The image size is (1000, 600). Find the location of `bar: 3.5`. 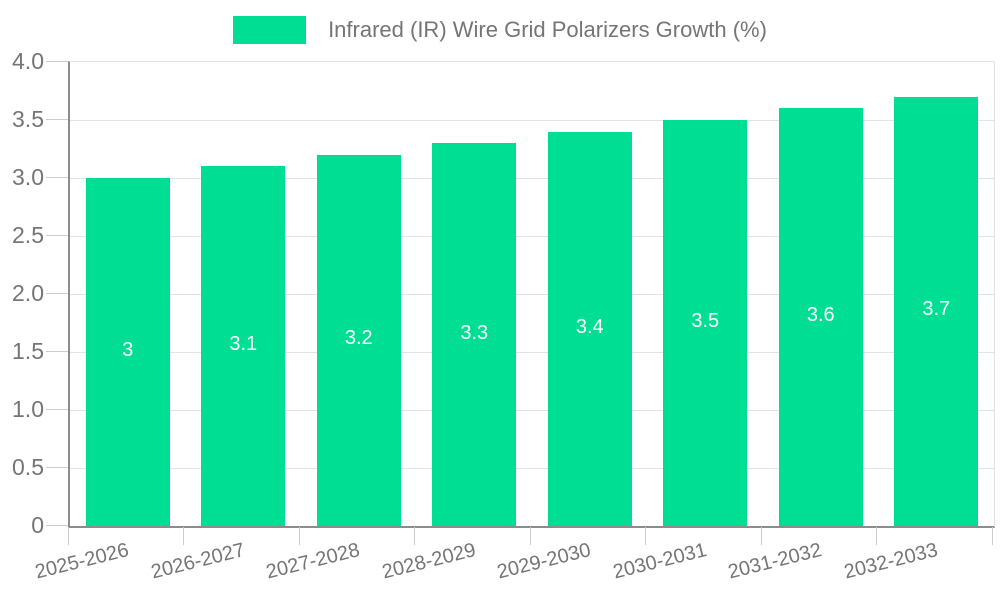

bar: 3.5 is located at coordinates (705, 323).